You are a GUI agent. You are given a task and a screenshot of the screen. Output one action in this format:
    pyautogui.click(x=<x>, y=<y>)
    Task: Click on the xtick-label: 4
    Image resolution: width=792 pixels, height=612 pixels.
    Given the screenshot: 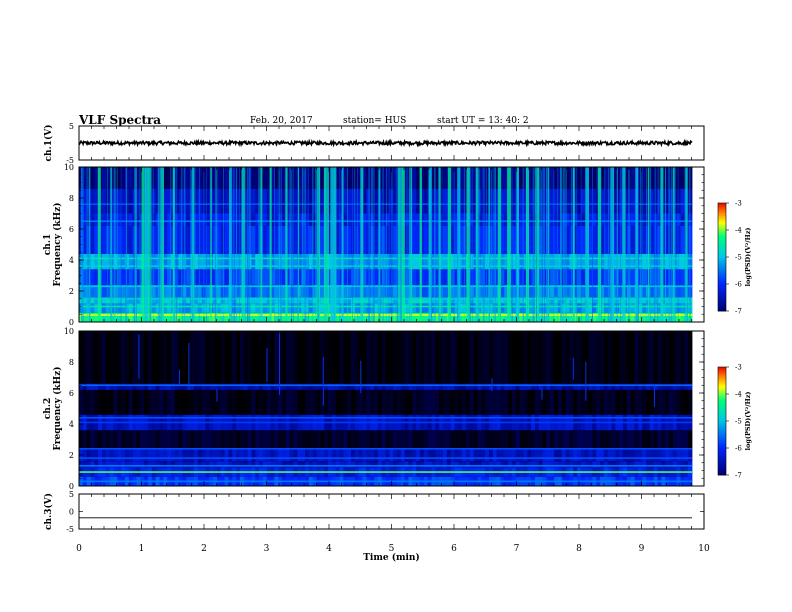 What is the action you would take?
    pyautogui.click(x=329, y=549)
    